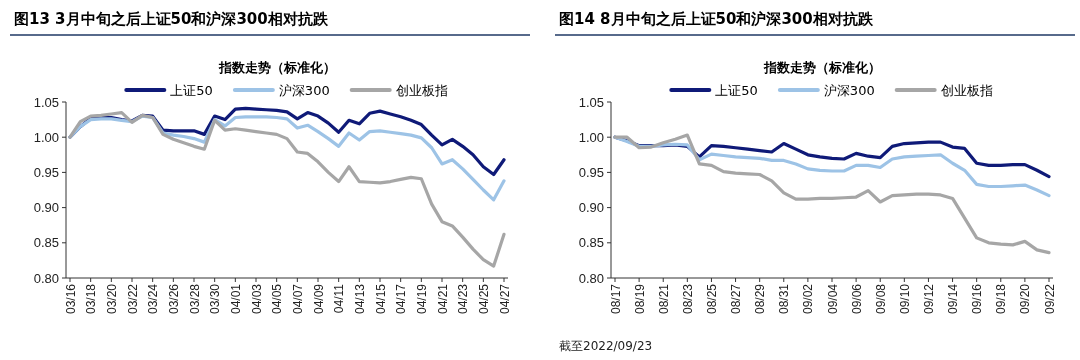 The image size is (1080, 360). Describe the element at coordinates (111, 299) in the screenshot. I see `x-tick-label: 03/20` at that location.